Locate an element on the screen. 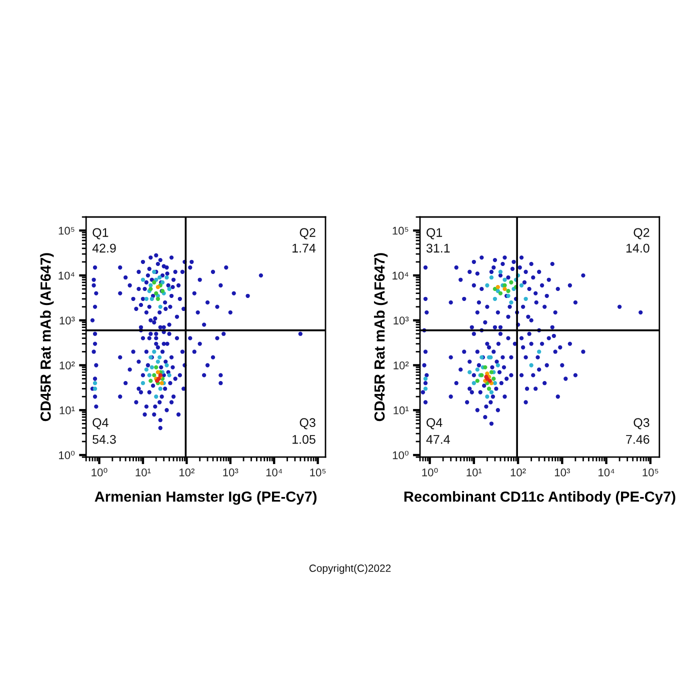 This screenshot has height=700, width=700. annotation: 54.3 is located at coordinates (104, 439).